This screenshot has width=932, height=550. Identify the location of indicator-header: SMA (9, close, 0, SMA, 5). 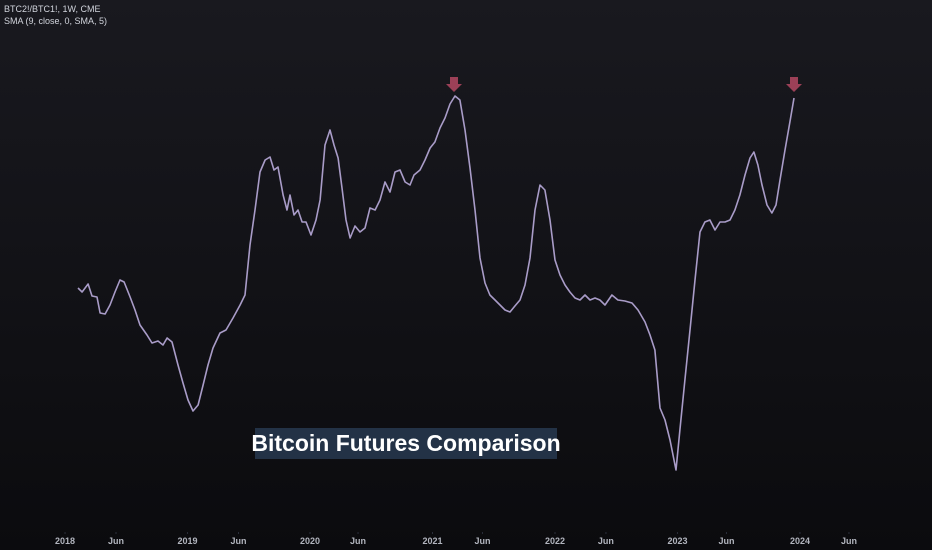
(55, 21).